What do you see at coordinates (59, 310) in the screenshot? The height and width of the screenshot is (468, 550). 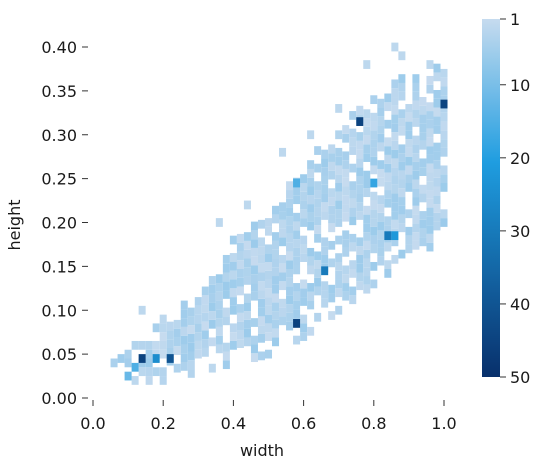 I see `y-tick-label: 0.10` at bounding box center [59, 310].